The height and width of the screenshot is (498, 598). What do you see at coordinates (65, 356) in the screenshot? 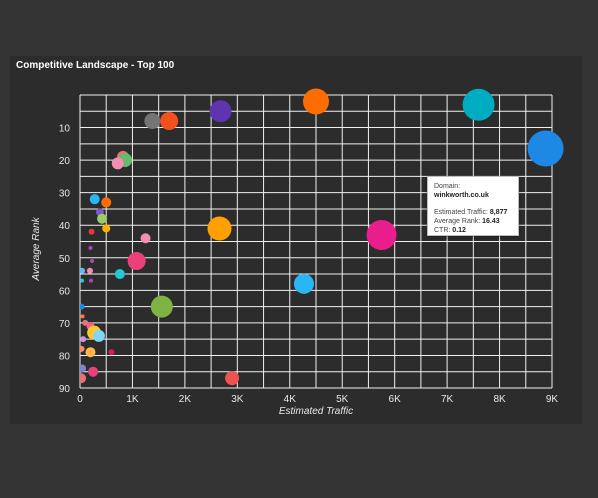
I see `y-tick-label: 80` at bounding box center [65, 356].